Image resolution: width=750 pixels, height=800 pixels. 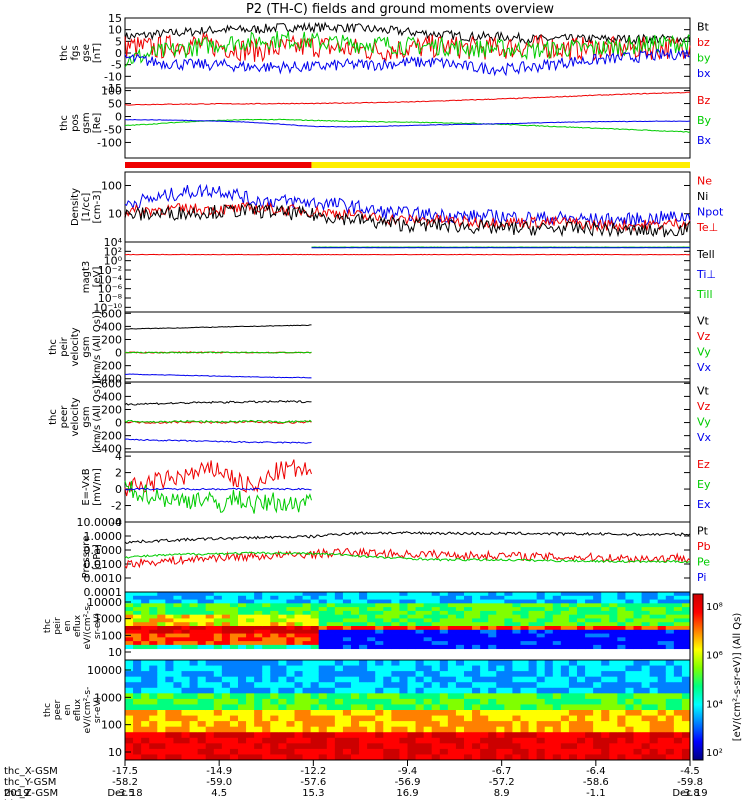 What do you see at coordinates (704, 140) in the screenshot?
I see `legend-entry: Bx` at bounding box center [704, 140].